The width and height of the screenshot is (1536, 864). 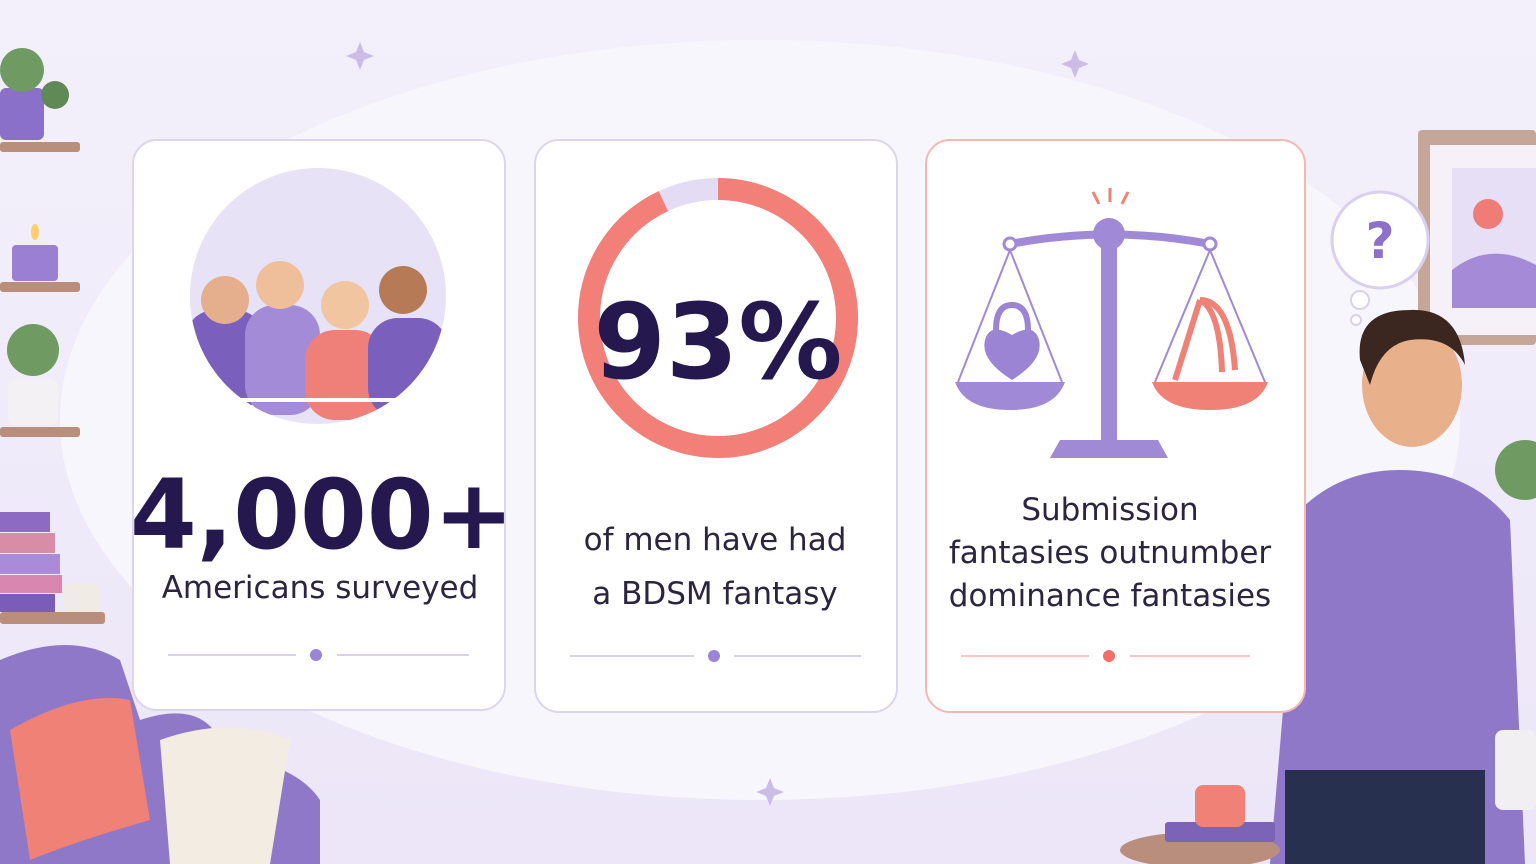 I want to click on caption-line: Americans surveyed, so click(x=320, y=588).